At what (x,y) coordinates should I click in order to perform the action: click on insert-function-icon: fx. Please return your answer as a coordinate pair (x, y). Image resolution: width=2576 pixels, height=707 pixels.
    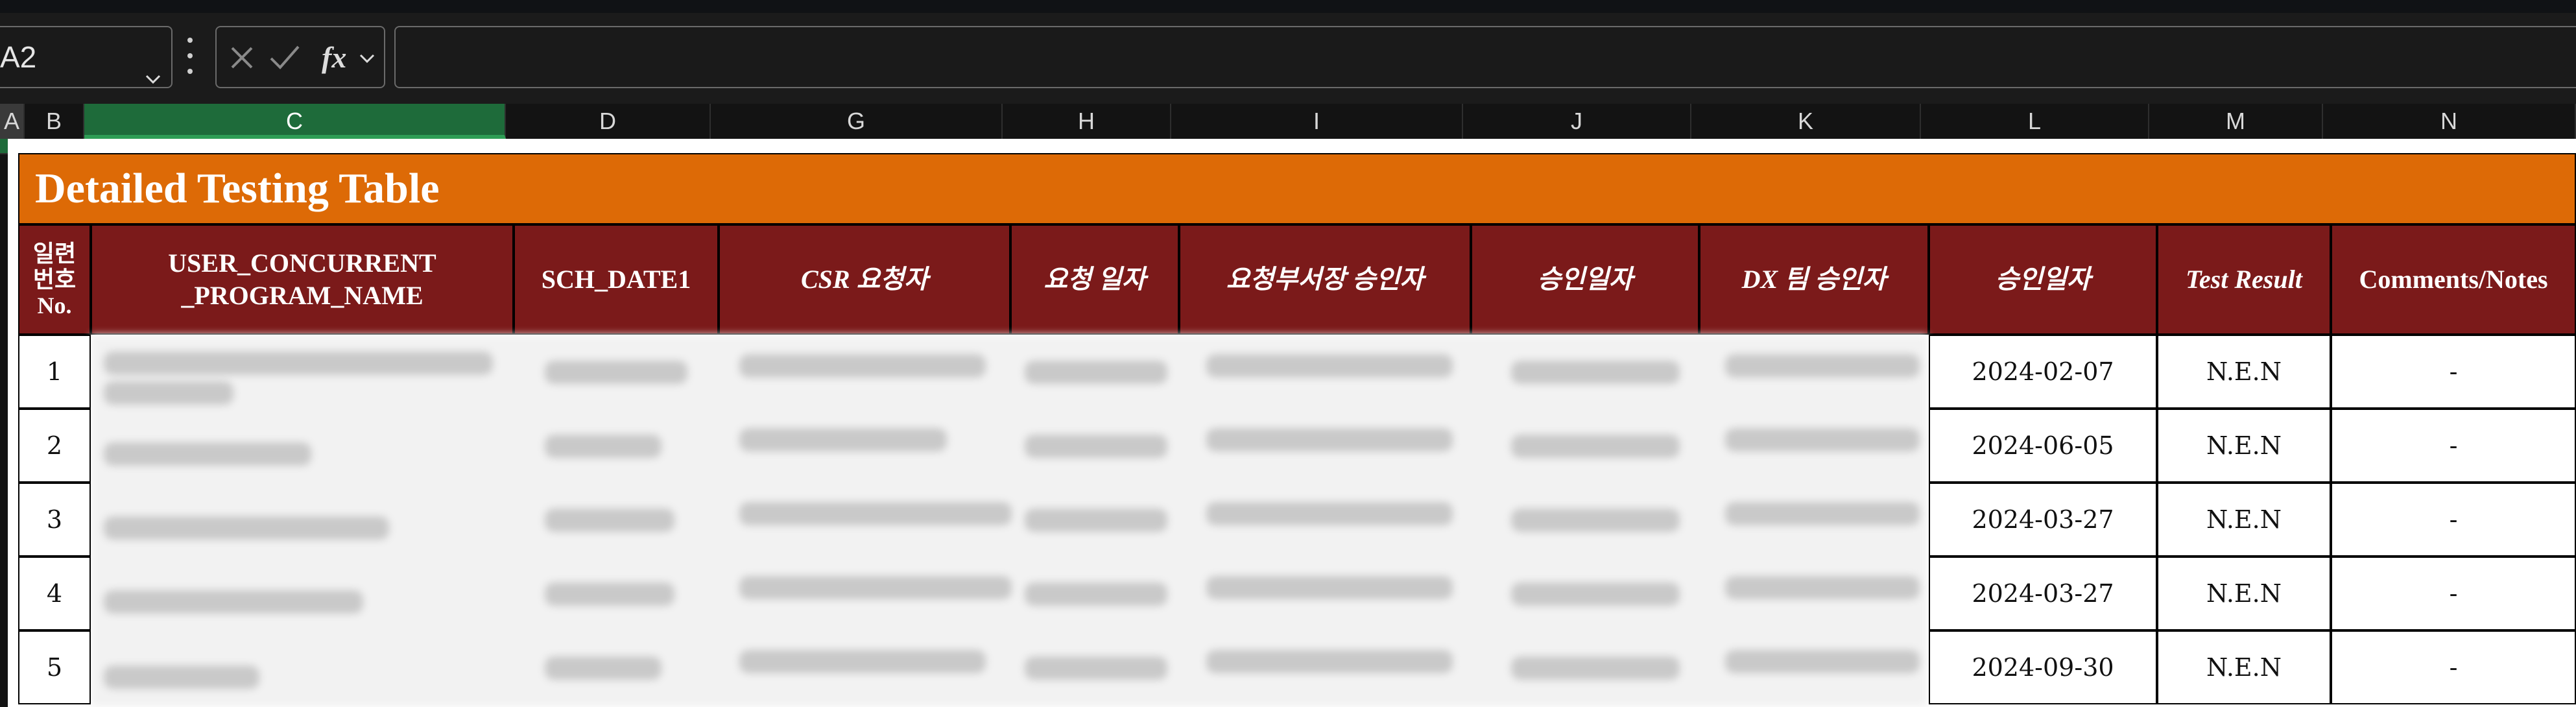
    Looking at the image, I should click on (337, 58).